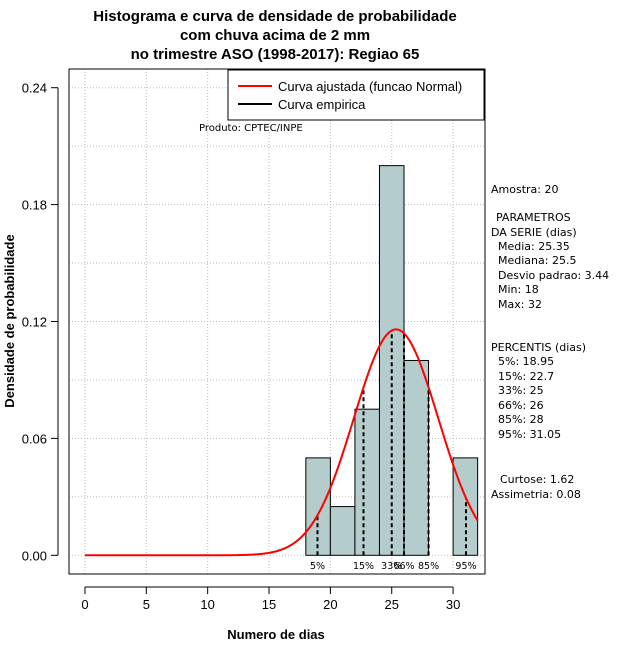 The image size is (640, 660). What do you see at coordinates (465, 566) in the screenshot?
I see `percentile-line-label: 95%` at bounding box center [465, 566].